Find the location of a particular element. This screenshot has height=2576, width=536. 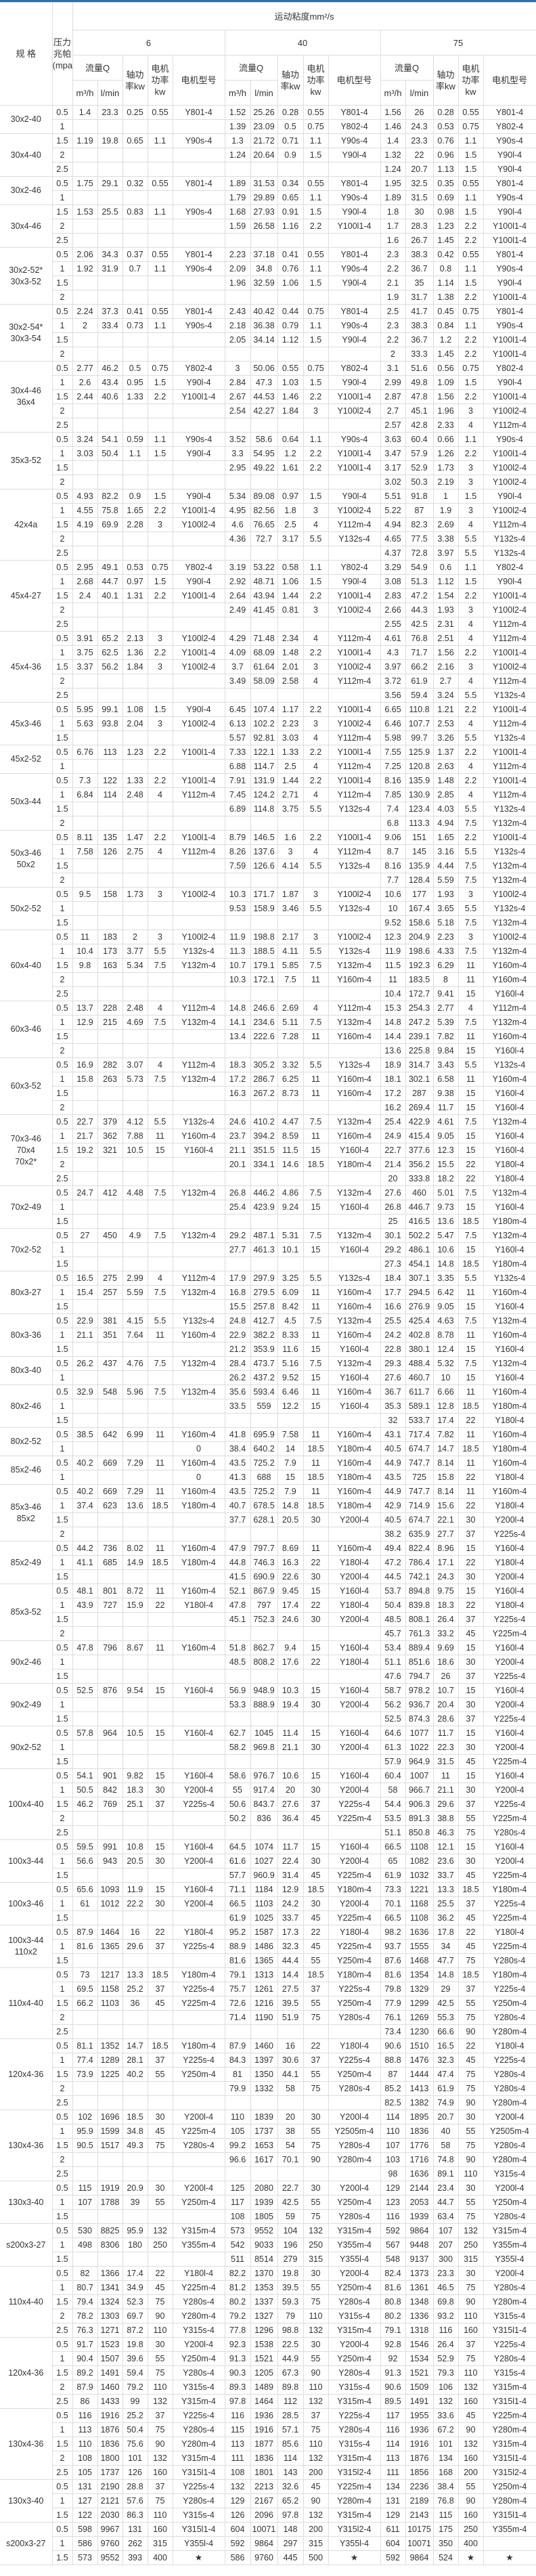

shaft-power-40-cell: 0.81 is located at coordinates (290, 610).